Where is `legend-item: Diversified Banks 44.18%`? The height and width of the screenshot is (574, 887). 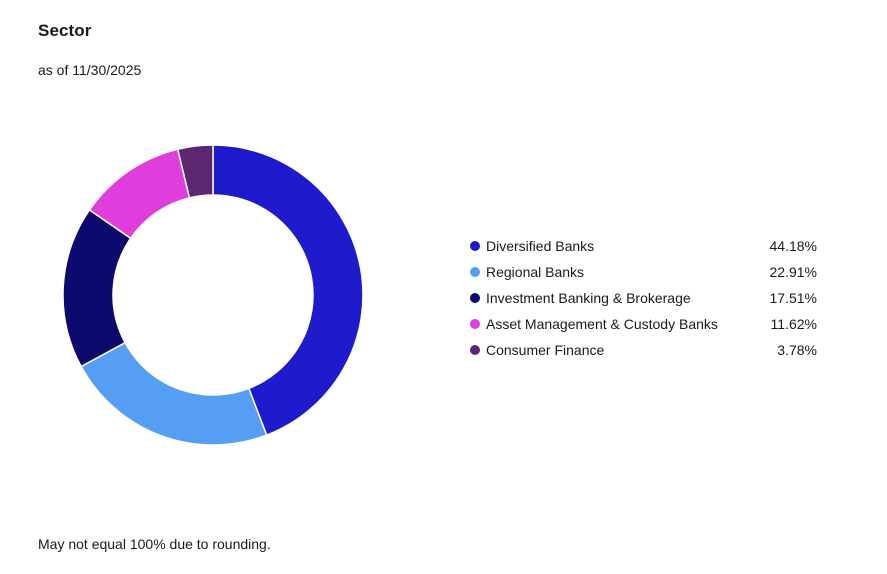 legend-item: Diversified Banks 44.18% is located at coordinates (643, 246).